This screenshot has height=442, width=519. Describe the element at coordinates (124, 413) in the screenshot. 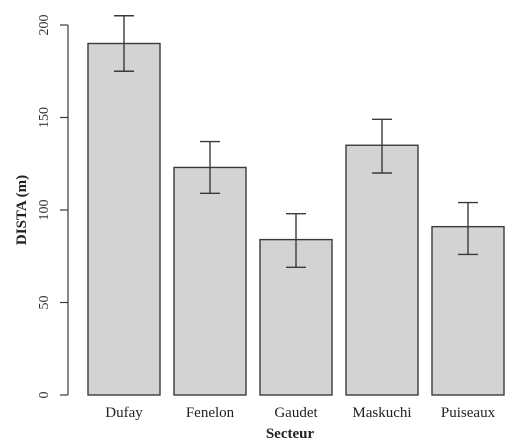

I see `x-tick-label: Dufay` at that location.